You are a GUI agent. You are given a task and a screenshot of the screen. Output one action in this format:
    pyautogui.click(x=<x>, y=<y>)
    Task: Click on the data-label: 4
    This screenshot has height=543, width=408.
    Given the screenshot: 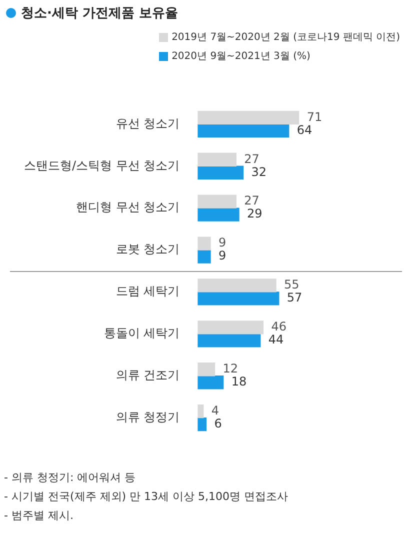 What is the action you would take?
    pyautogui.click(x=215, y=410)
    